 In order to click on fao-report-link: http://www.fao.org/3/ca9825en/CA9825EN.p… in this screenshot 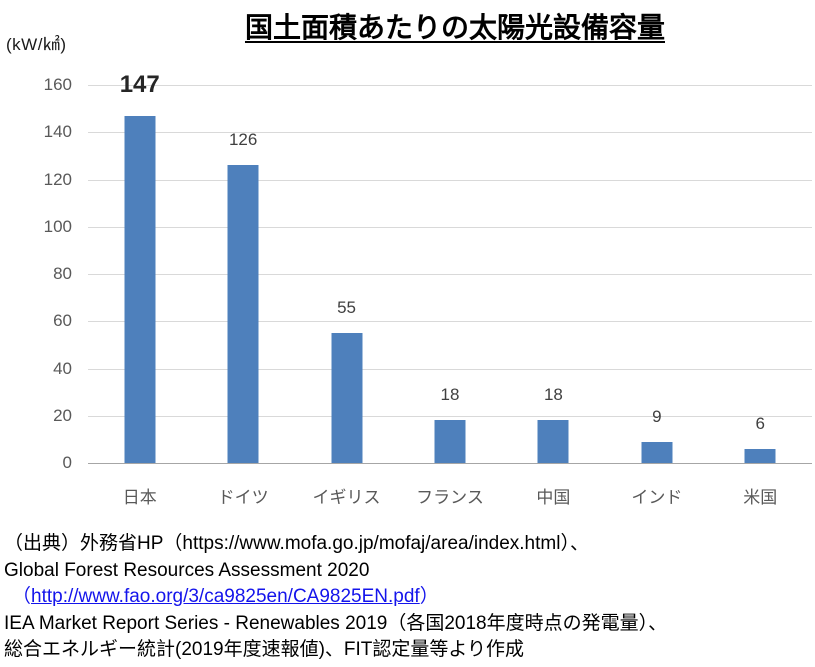, I will do `click(225, 596)`.